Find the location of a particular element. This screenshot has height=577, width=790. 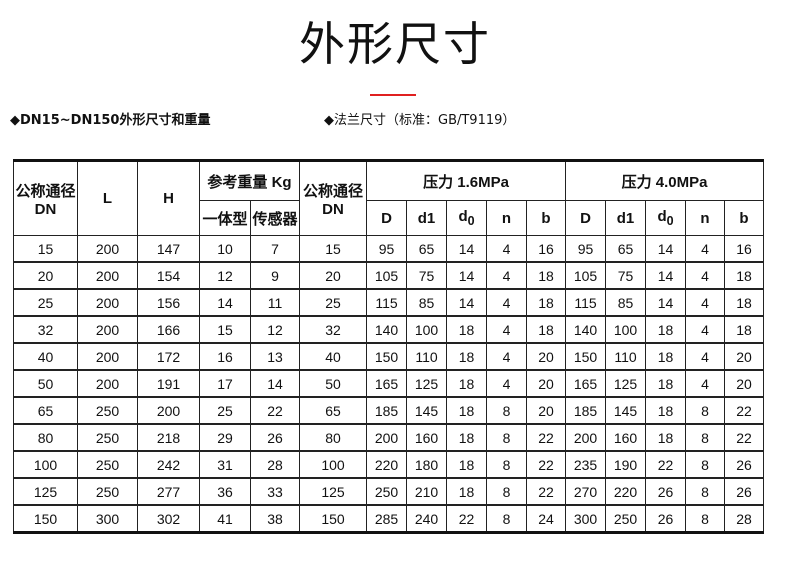

table-cell: 13 is located at coordinates (275, 356).